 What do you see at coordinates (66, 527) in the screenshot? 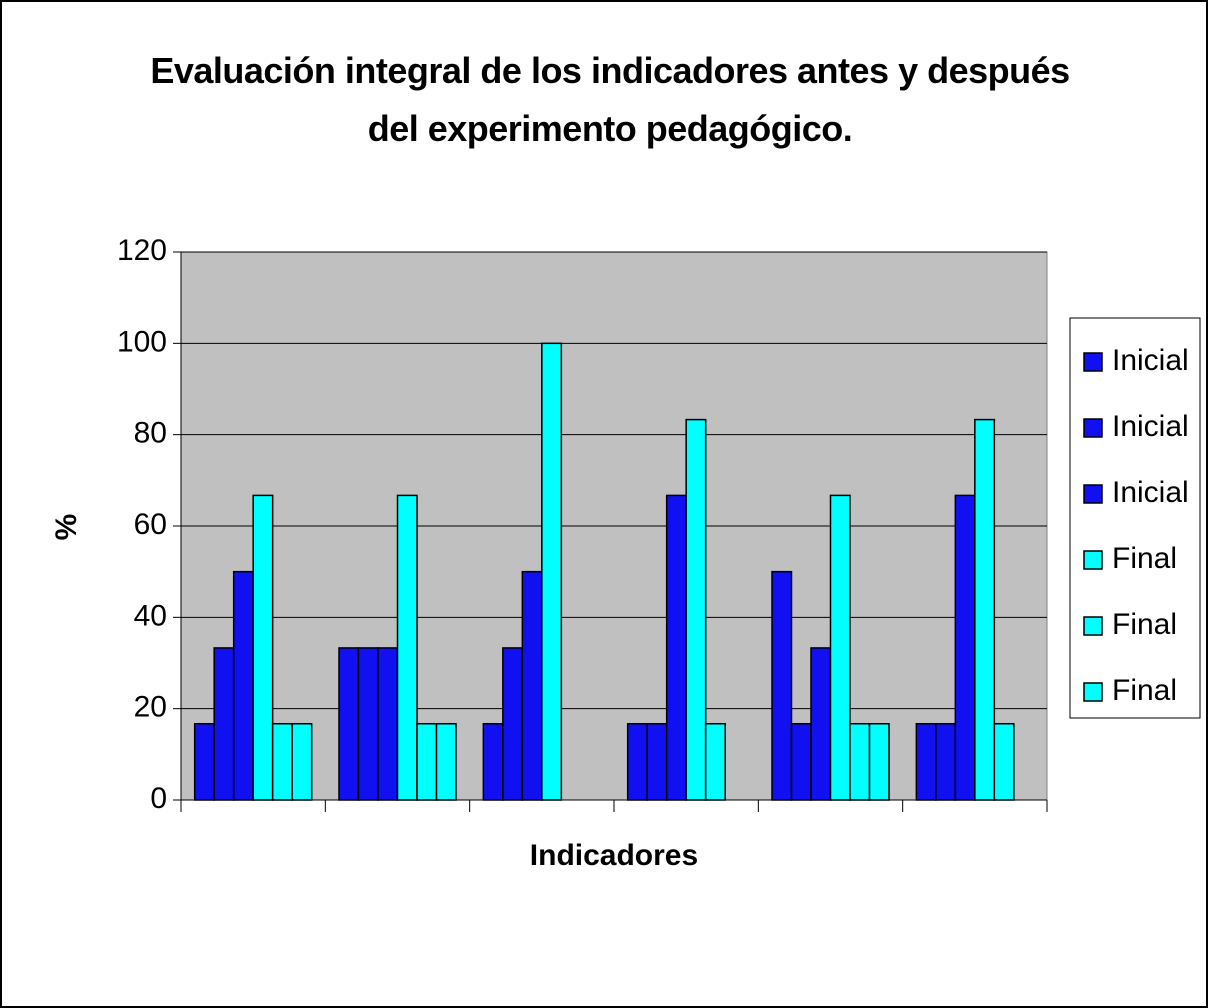
I see `y-axis-label: %` at bounding box center [66, 527].